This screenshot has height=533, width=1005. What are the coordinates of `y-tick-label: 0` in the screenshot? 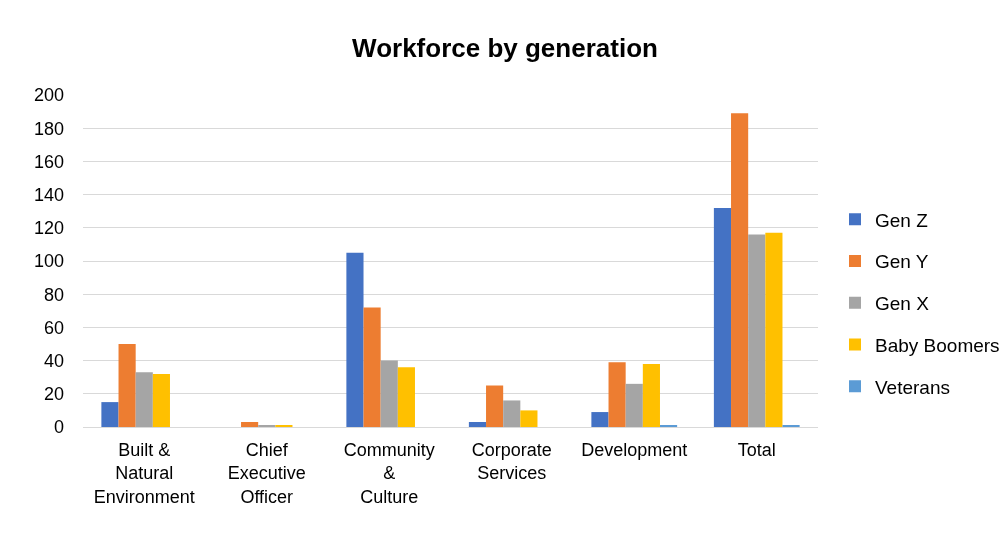 It's located at (58, 427).